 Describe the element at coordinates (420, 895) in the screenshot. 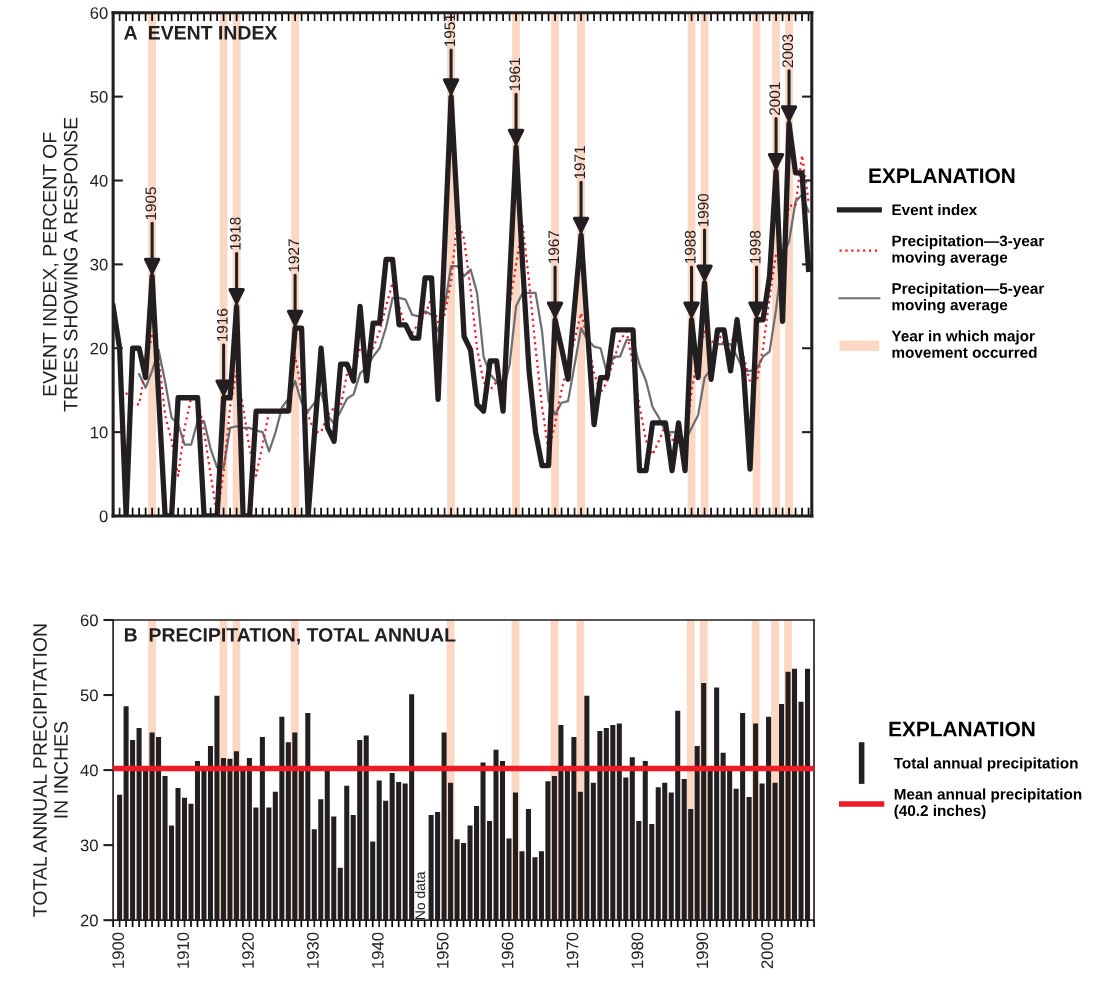

I see `annotation: No data` at that location.